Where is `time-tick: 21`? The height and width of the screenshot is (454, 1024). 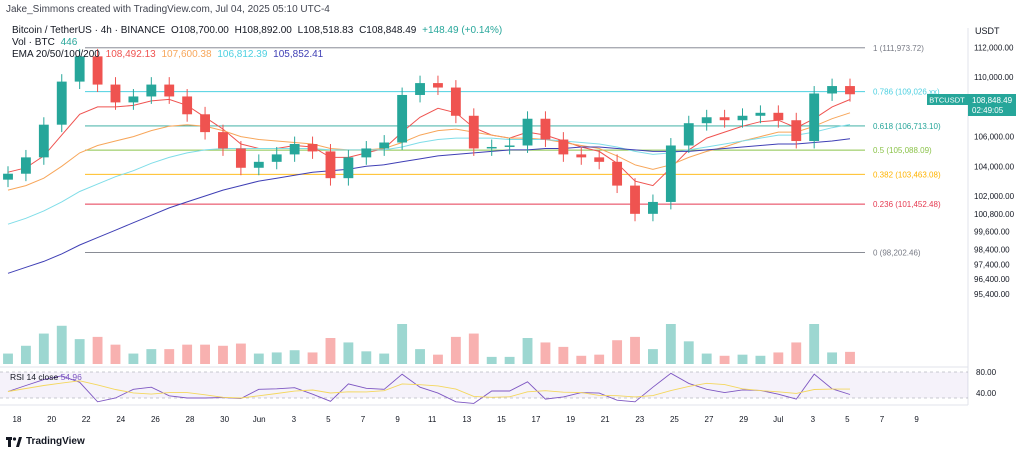 time-tick: 21 is located at coordinates (605, 419).